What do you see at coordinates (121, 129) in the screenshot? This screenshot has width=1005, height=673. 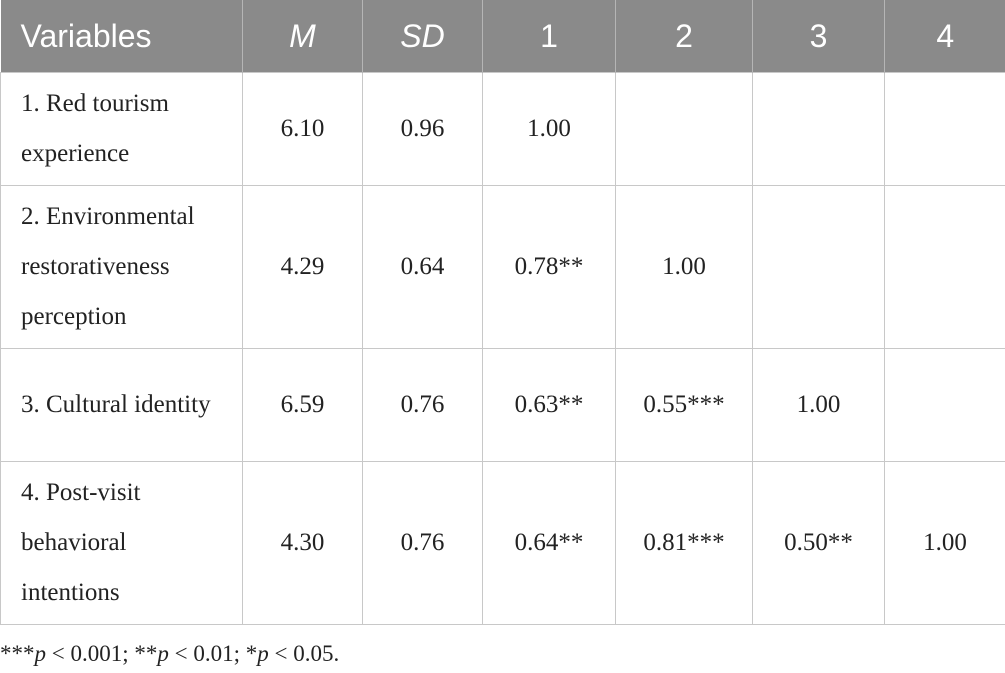 I see `variable-name: 1. Red tourism experience` at bounding box center [121, 129].